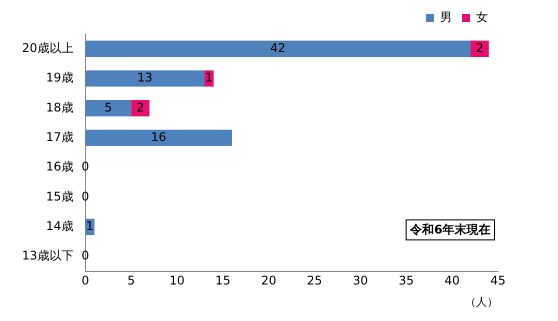 This screenshot has width=558, height=321. What do you see at coordinates (131, 281) in the screenshot?
I see `x-tick-label: 5` at bounding box center [131, 281].